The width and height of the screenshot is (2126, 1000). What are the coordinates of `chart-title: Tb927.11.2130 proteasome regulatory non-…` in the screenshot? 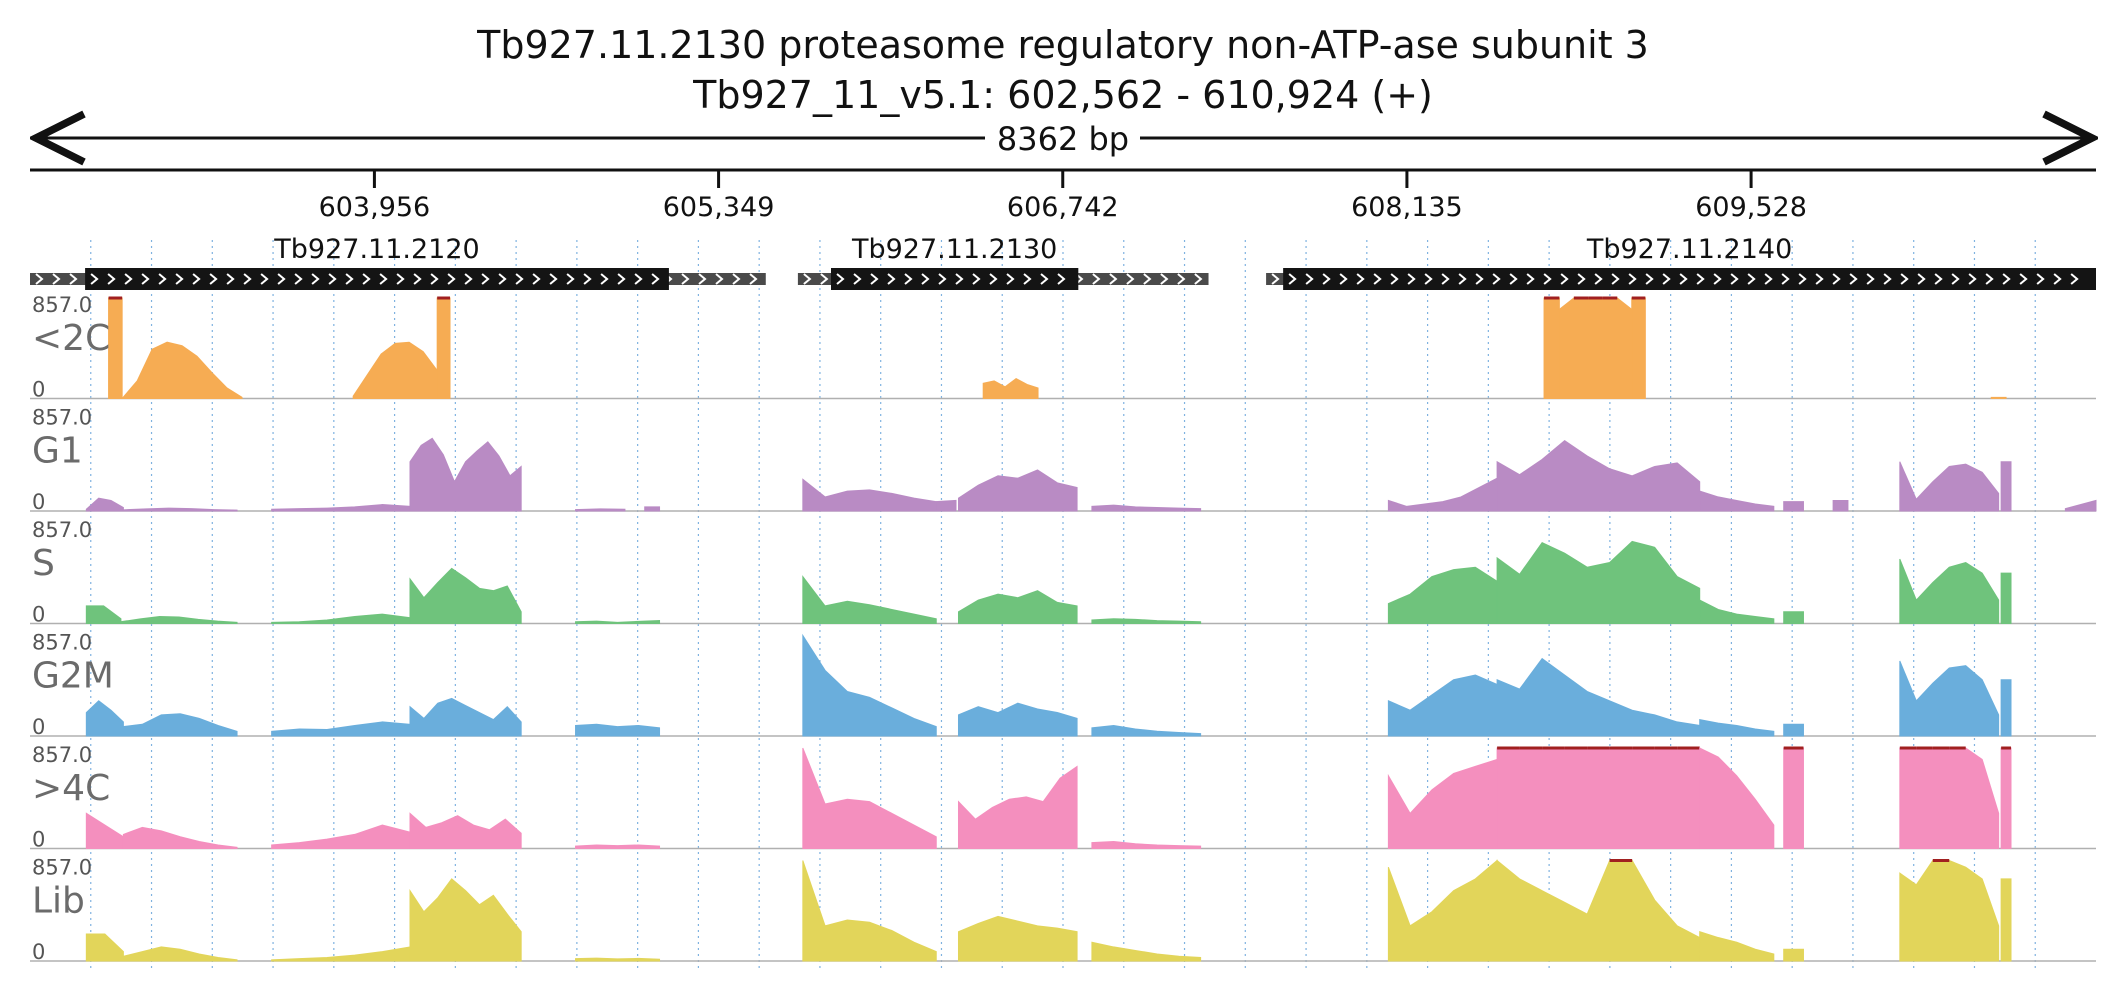 It's located at (1062, 45).